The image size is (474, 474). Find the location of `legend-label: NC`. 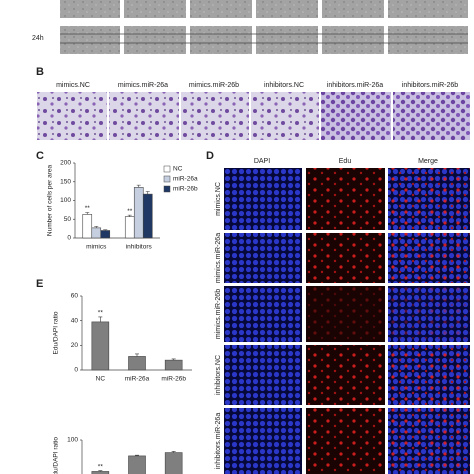

legend-label: NC is located at coordinates (178, 169).